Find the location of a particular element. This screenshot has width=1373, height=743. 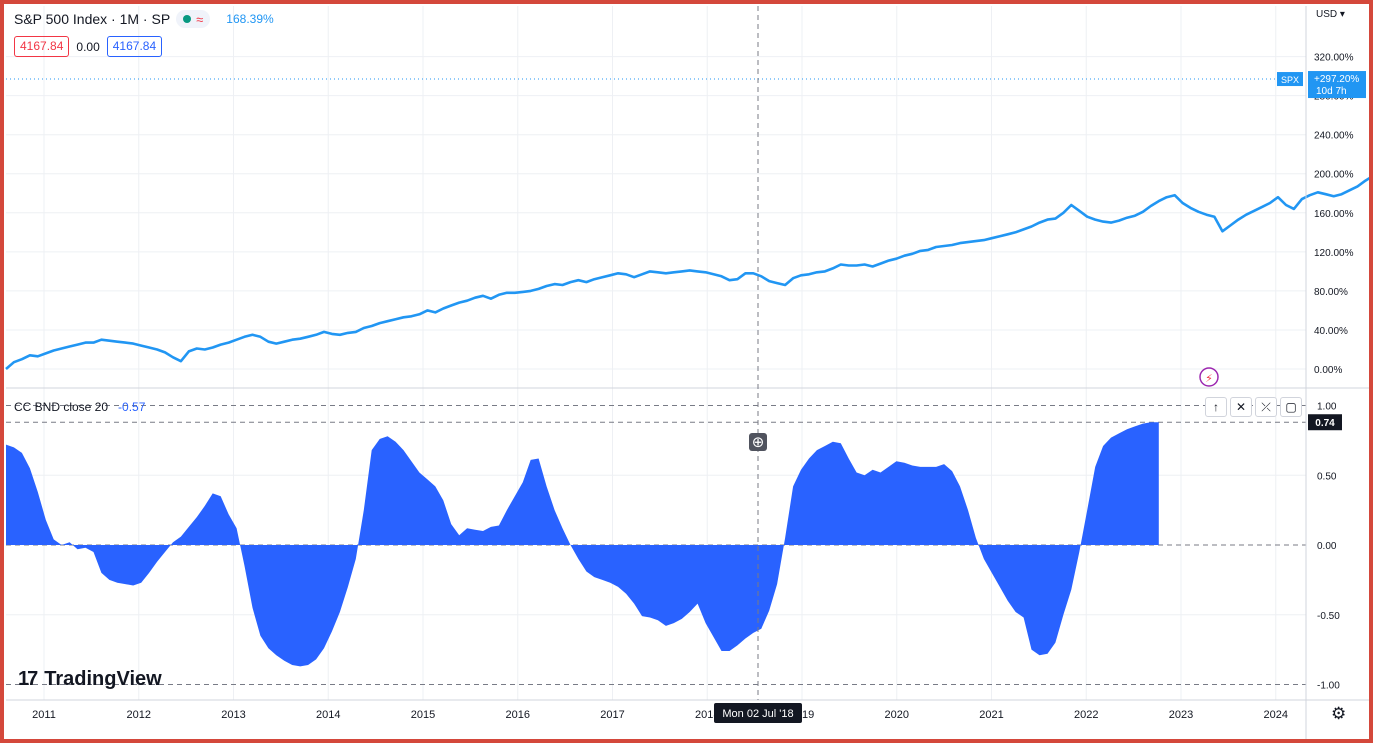

year-label: 2024 is located at coordinates (1276, 715).